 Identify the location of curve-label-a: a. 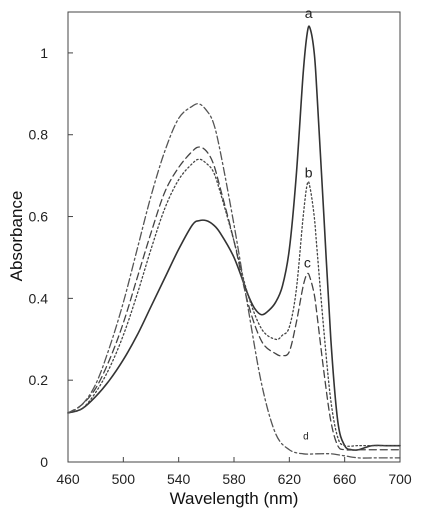
(309, 13).